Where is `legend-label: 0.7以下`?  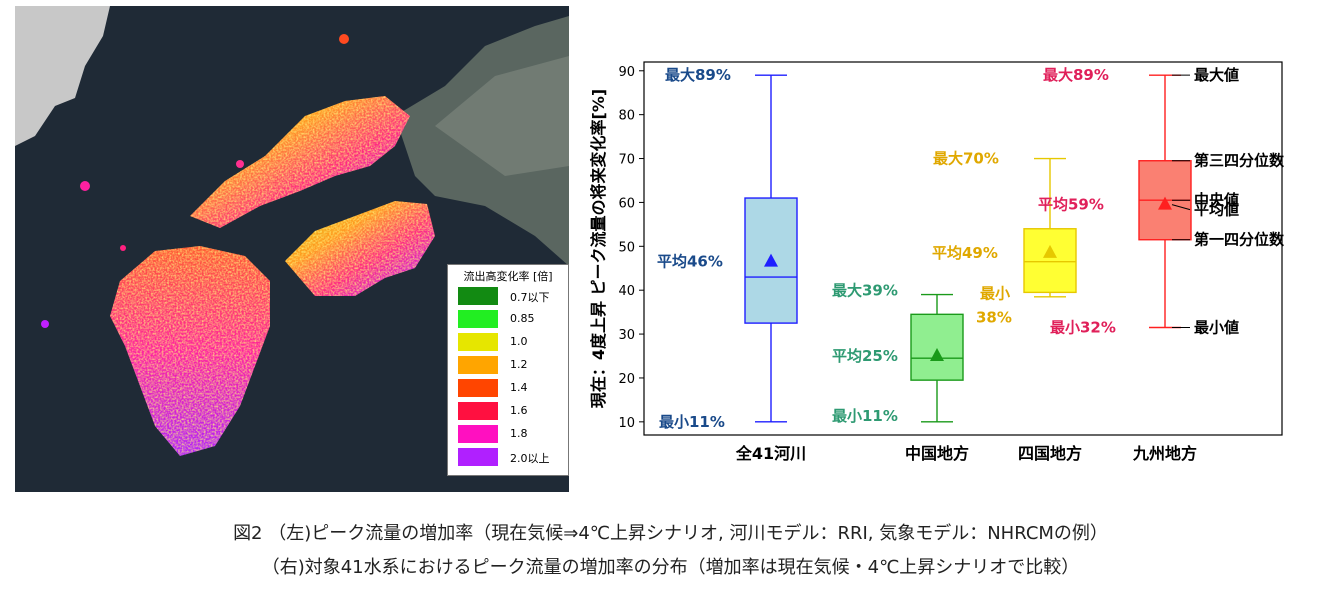
legend-label: 0.7以下 is located at coordinates (530, 297).